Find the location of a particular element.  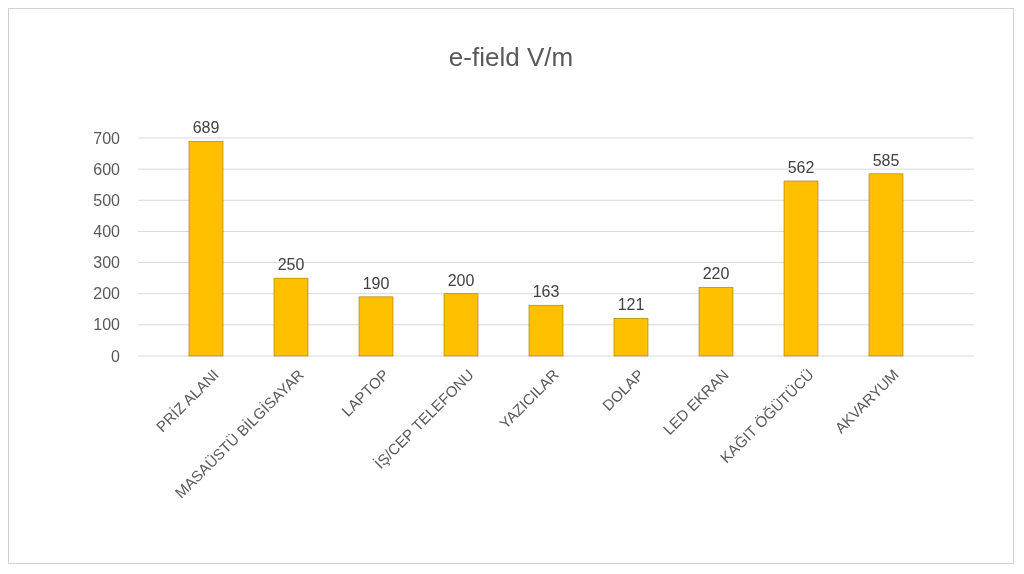

y-tick-label: 100 is located at coordinates (107, 325).